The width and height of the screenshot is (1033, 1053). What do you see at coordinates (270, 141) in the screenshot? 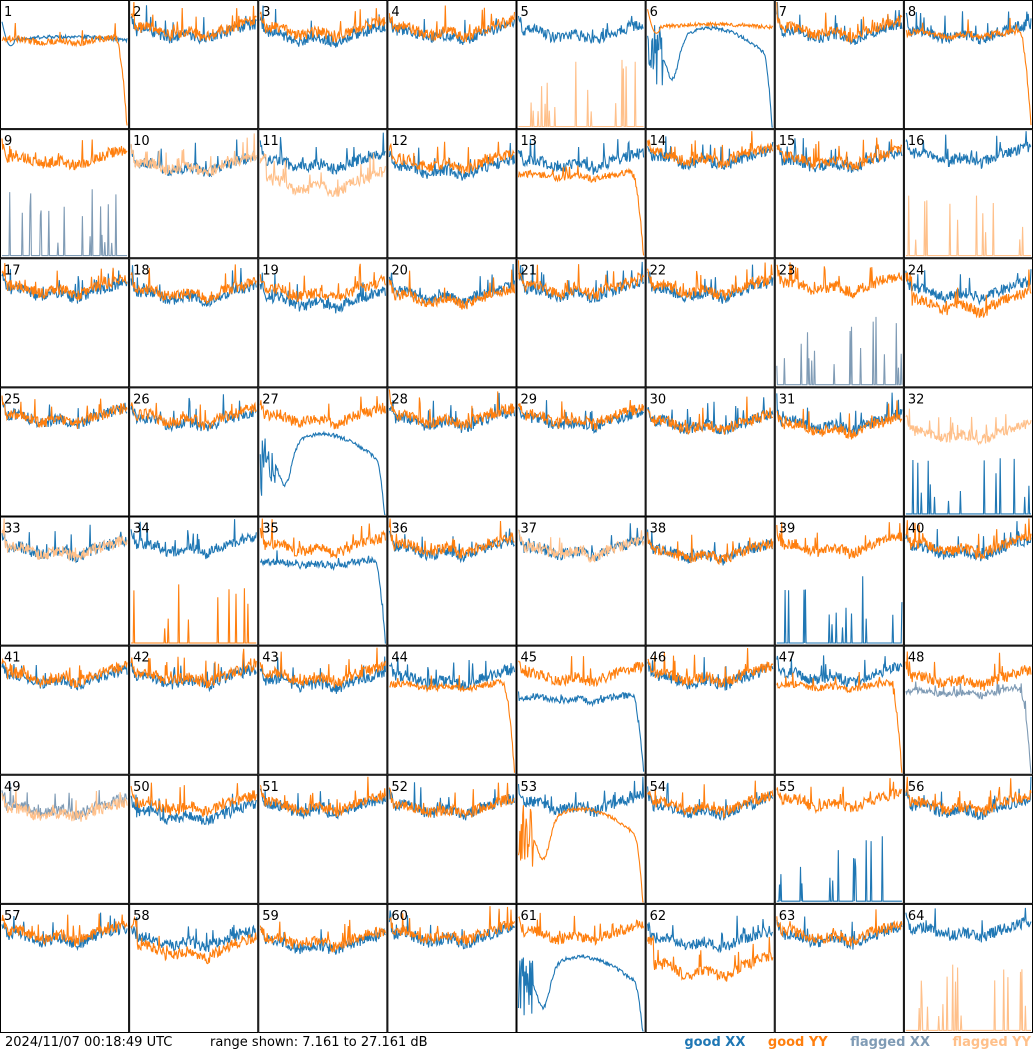
I see `panel-label: 11` at bounding box center [270, 141].